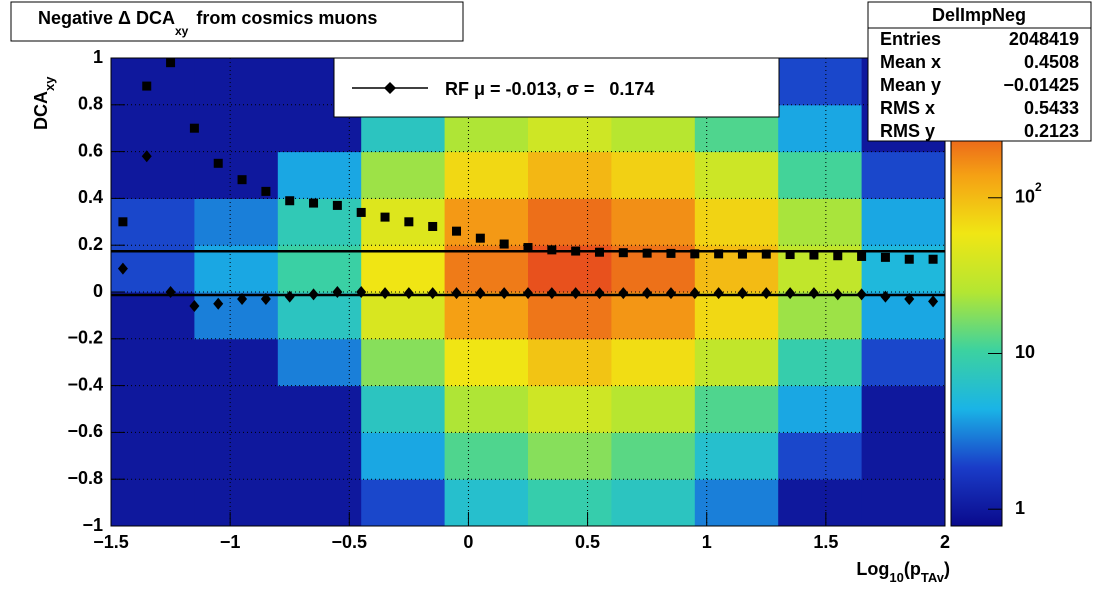 This screenshot has height=590, width=1114. What do you see at coordinates (1020, 508) in the screenshot?
I see `z-tick-label: 1` at bounding box center [1020, 508].